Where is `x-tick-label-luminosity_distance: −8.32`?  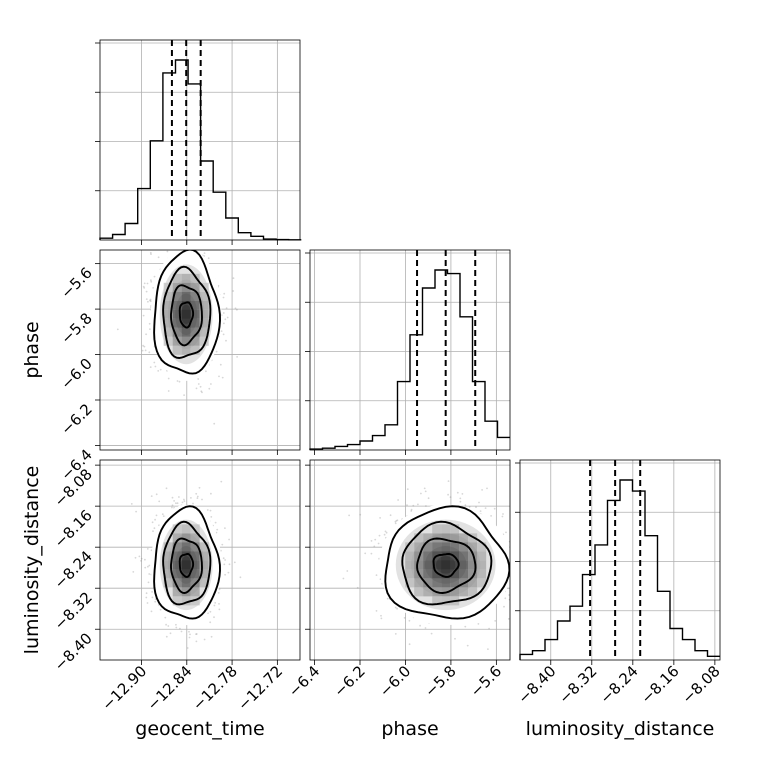
x-tick-label-luminosity_distance: −8.32 is located at coordinates (577, 684).